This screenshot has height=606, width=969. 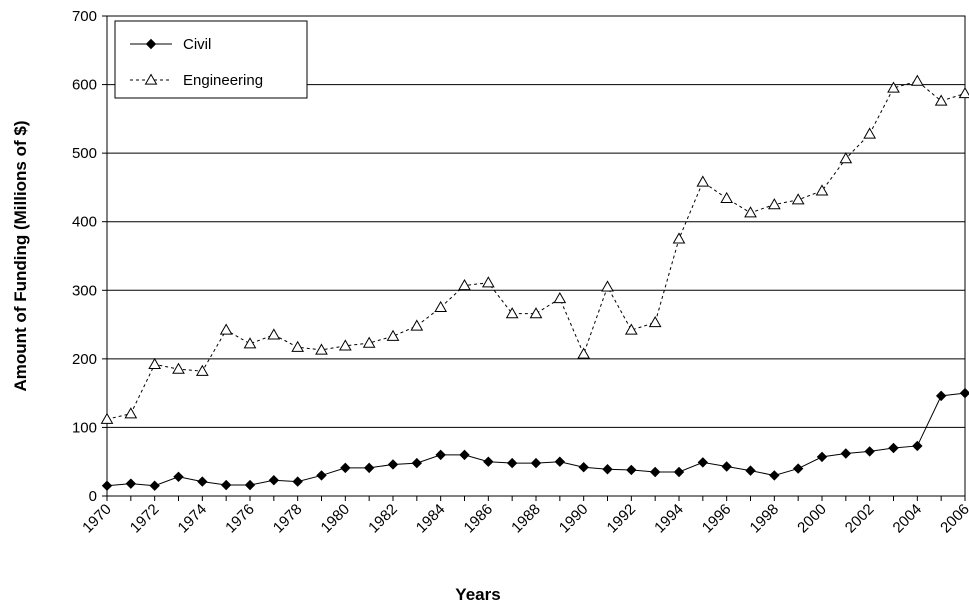 What do you see at coordinates (669, 519) in the screenshot?
I see `x-tick-label: 1994` at bounding box center [669, 519].